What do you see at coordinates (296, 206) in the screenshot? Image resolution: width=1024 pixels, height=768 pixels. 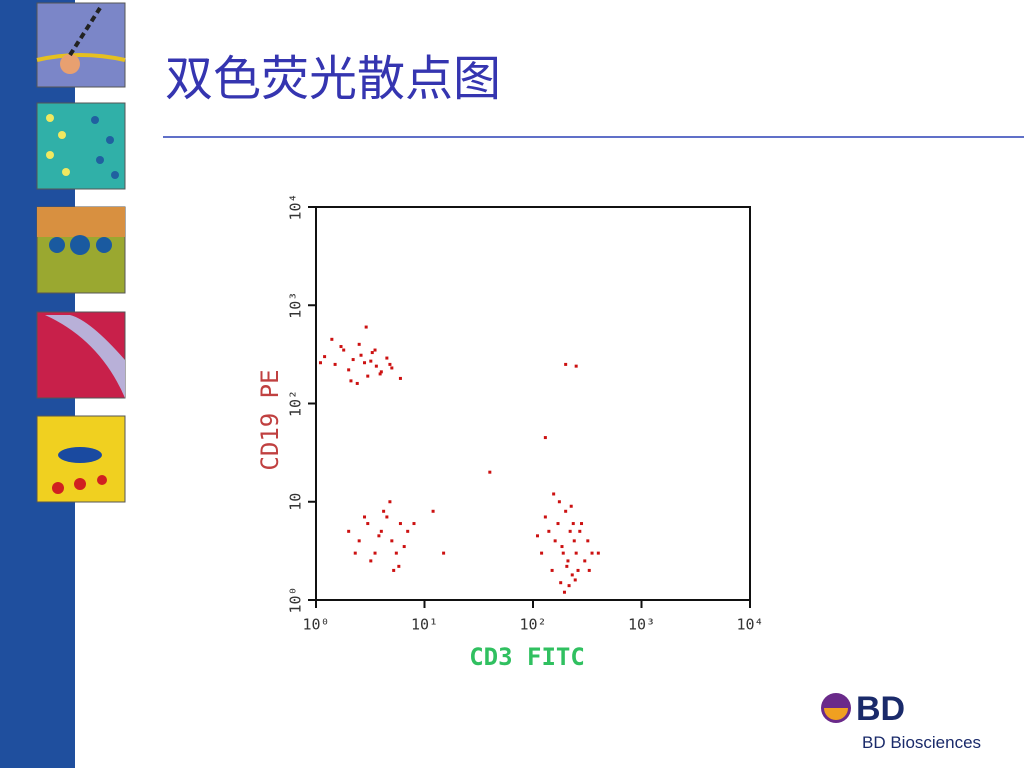 I see `y-tick-label: 10⁴` at bounding box center [296, 206].